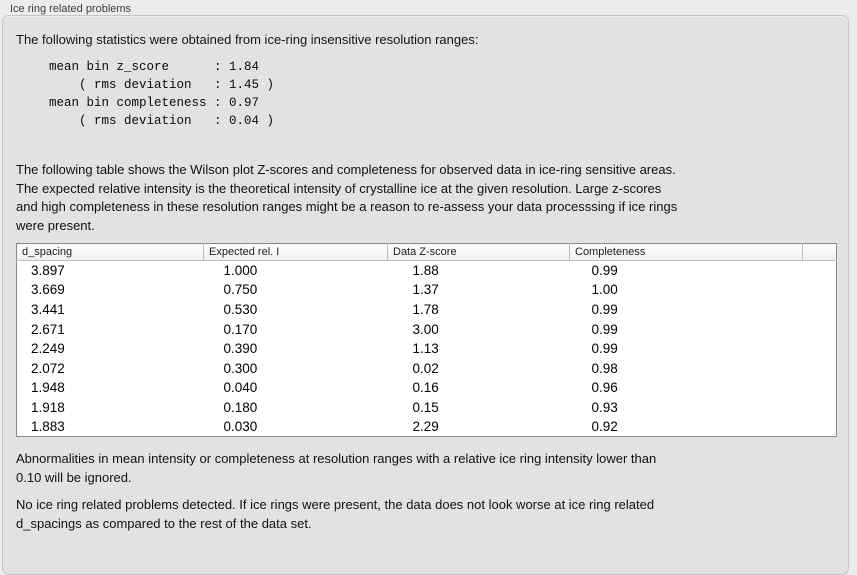  I want to click on table-cell: 0.16, so click(425, 388).